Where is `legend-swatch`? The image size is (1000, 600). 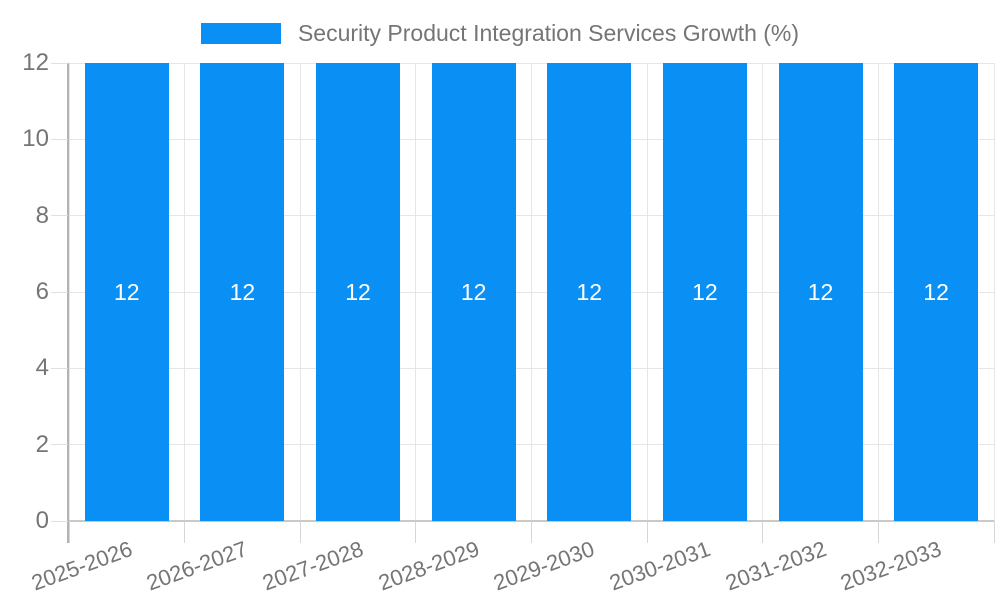 legend-swatch is located at coordinates (240, 33).